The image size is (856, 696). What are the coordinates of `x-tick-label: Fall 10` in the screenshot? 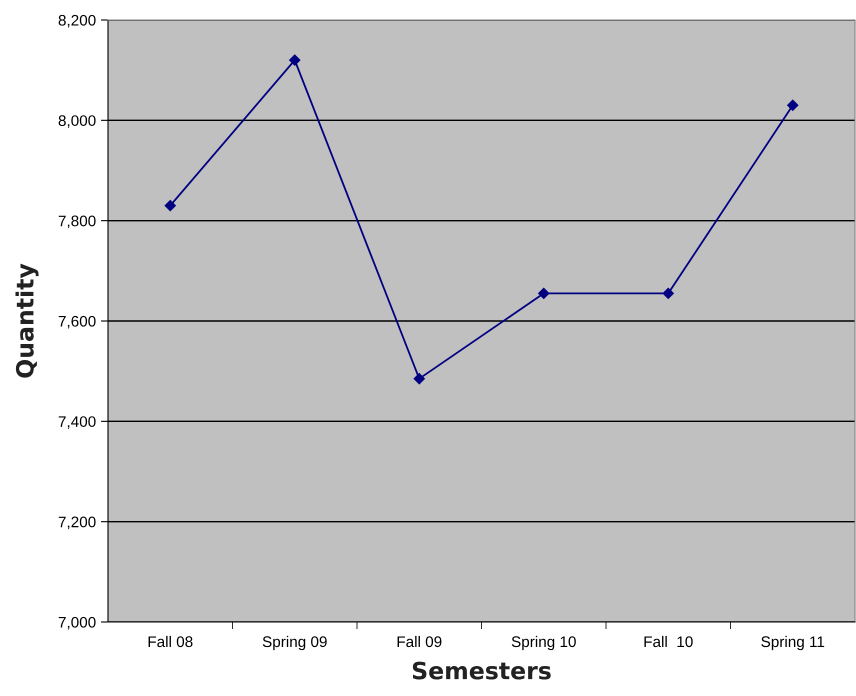 It's located at (668, 642).